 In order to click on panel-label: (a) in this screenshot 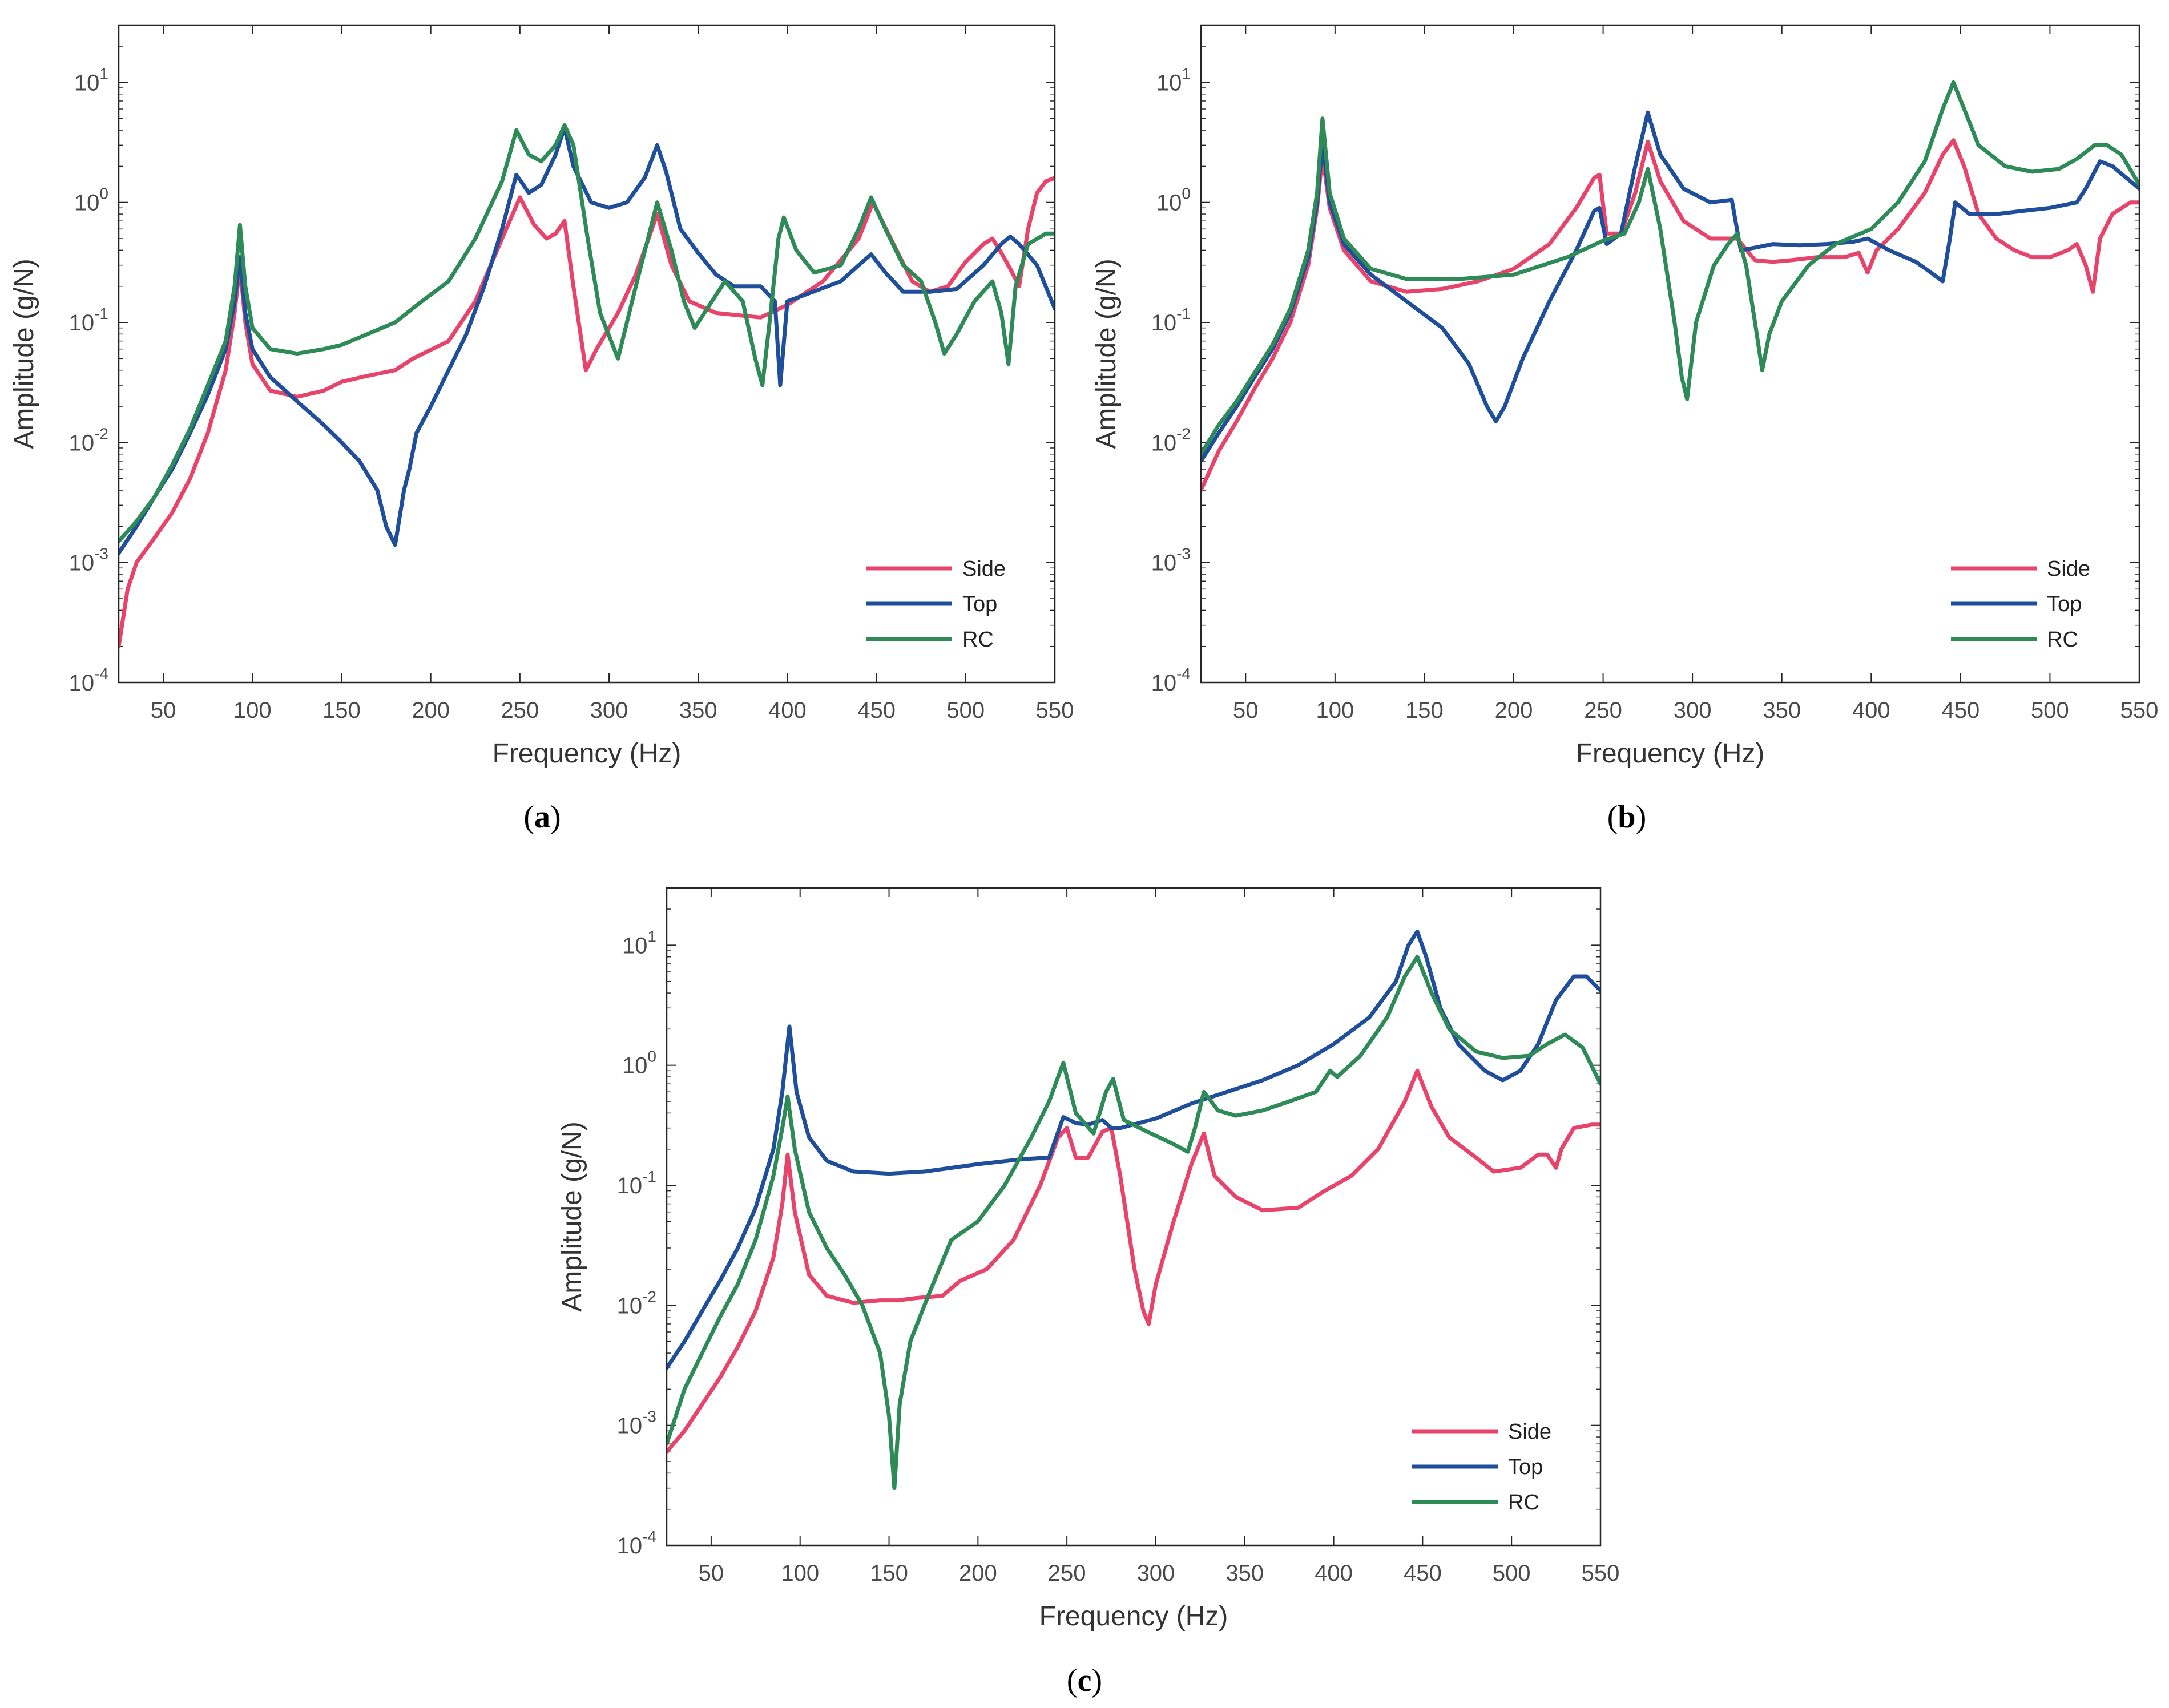, I will do `click(542, 817)`.